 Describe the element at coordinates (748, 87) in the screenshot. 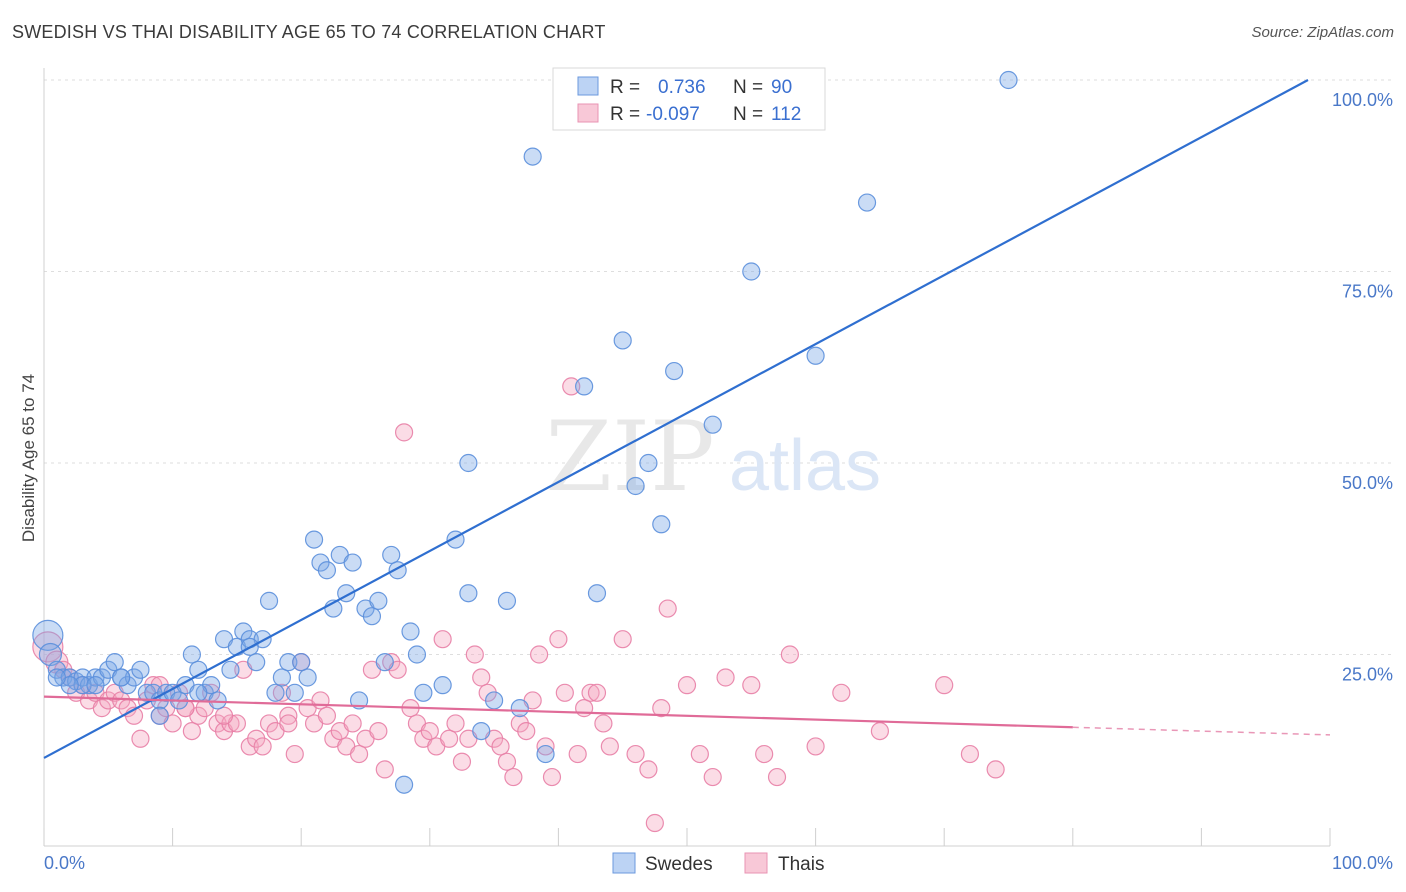

I see `legend-n-label-swedes: N =` at that location.